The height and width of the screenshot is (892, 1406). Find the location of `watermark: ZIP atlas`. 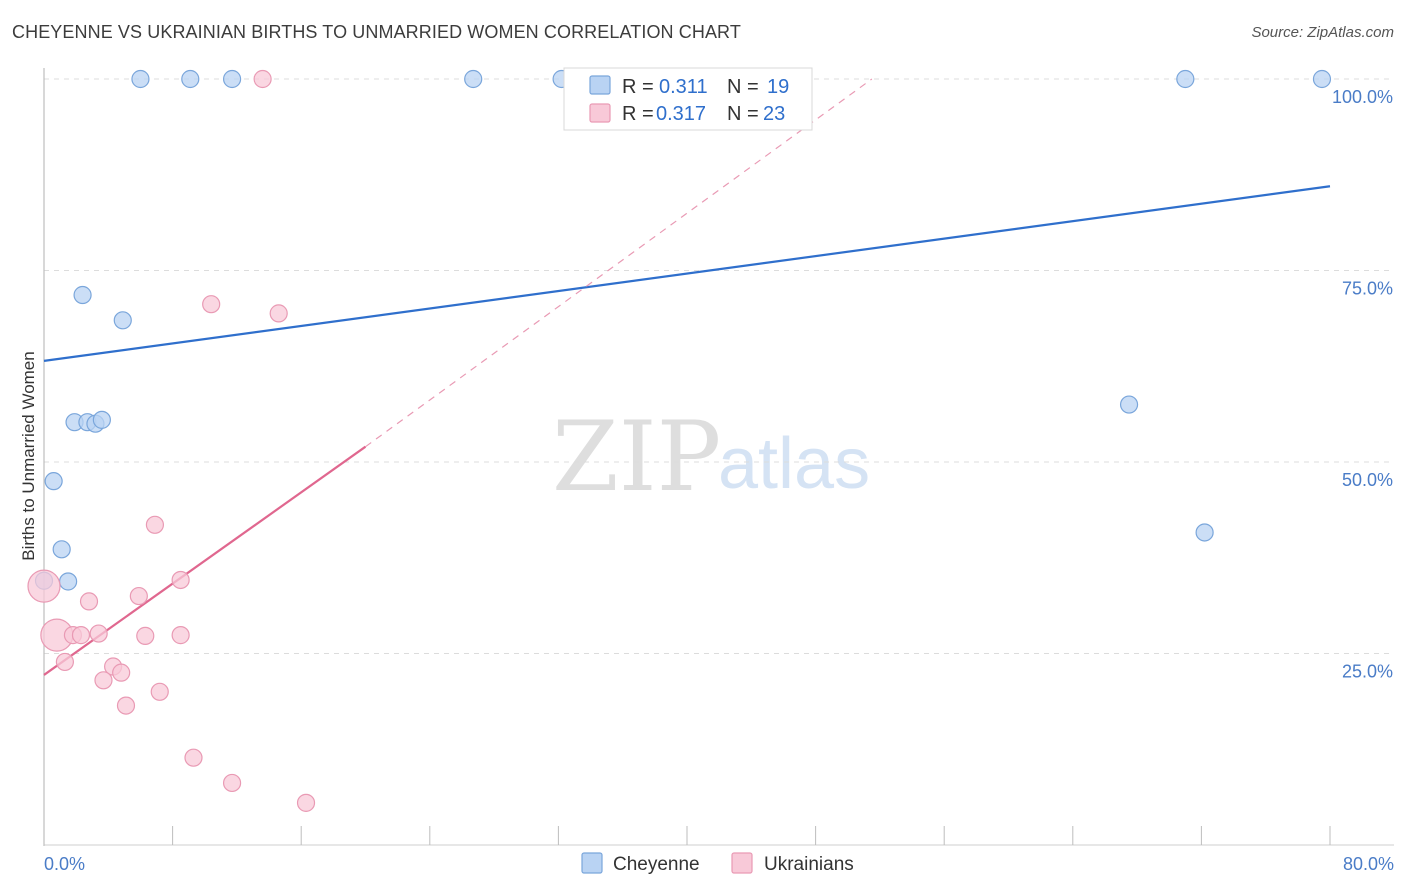

watermark: ZIP atlas is located at coordinates (711, 457).